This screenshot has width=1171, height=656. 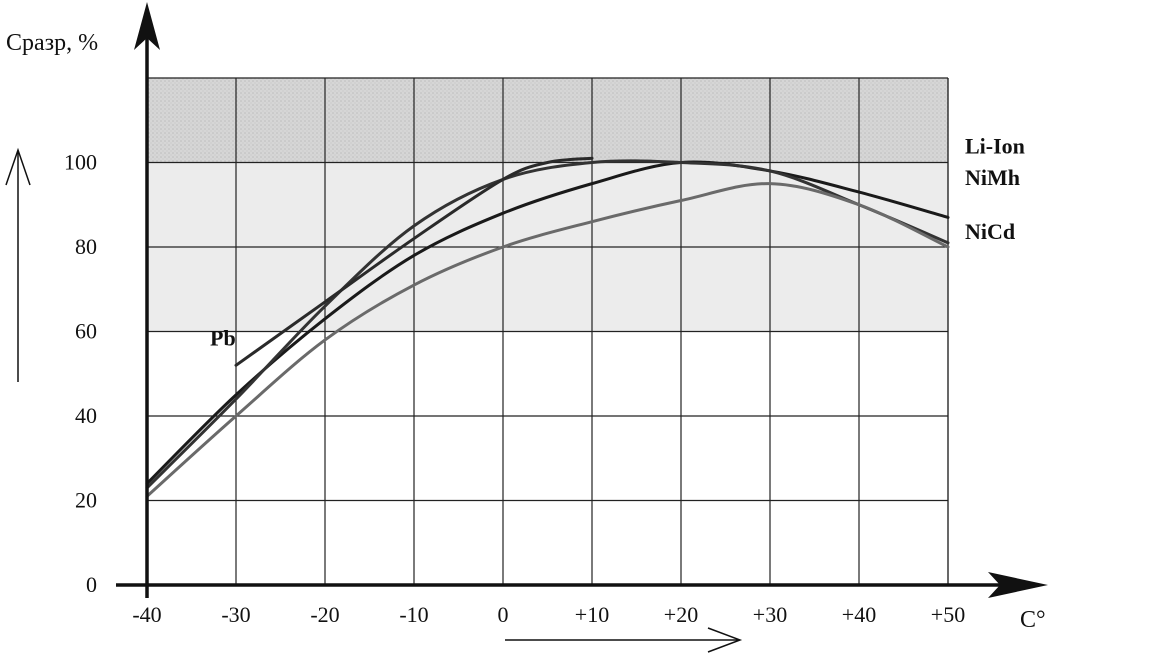 What do you see at coordinates (86, 415) in the screenshot?
I see `y-tick-label: 40` at bounding box center [86, 415].